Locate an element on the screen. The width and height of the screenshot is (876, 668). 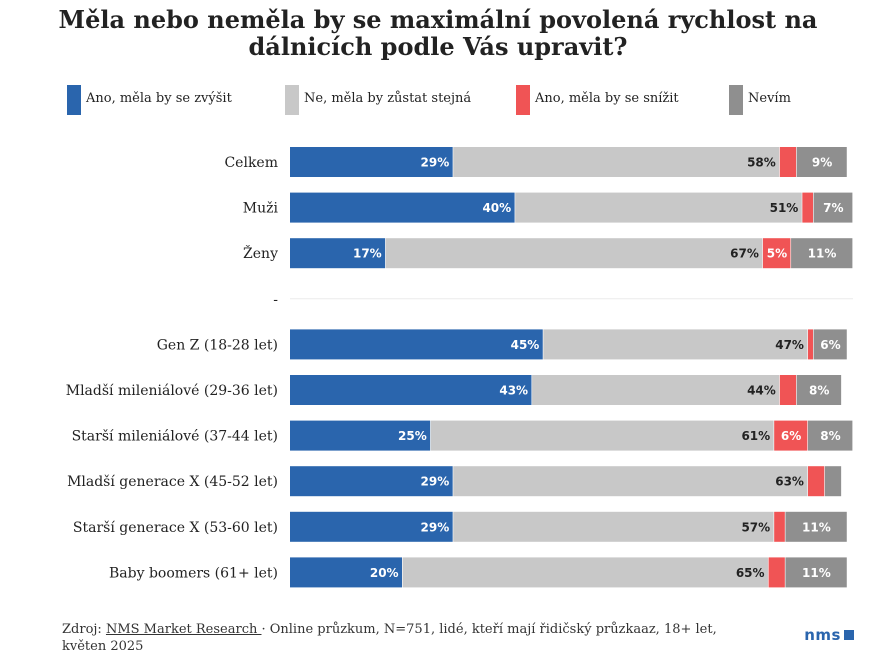
row-label-celkem: Celkem is located at coordinates (251, 163).